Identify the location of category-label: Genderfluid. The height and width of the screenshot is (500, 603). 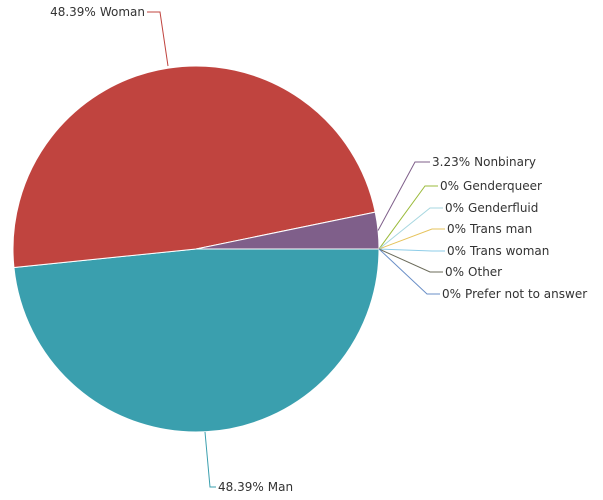
(503, 208).